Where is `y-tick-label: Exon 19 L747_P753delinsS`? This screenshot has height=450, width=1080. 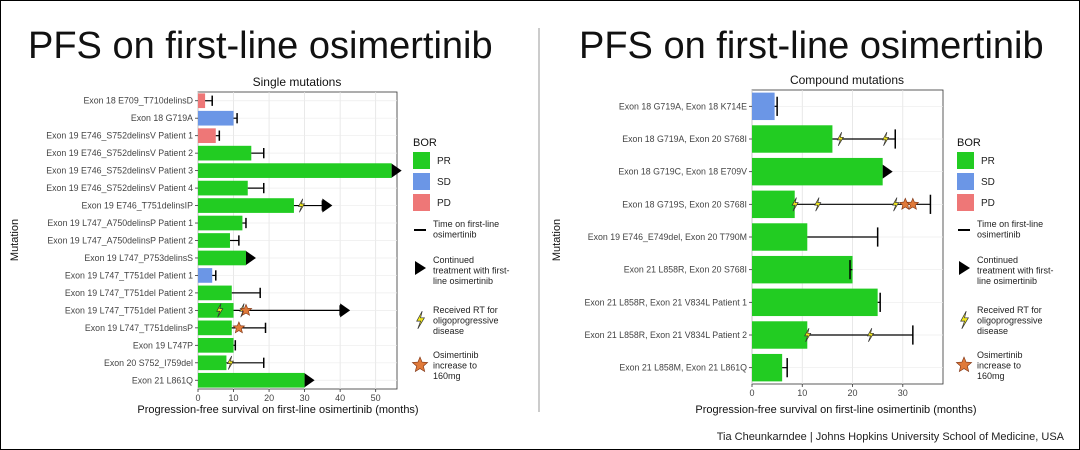
y-tick-label: Exon 19 L747_P753delinsS is located at coordinates (138, 258).